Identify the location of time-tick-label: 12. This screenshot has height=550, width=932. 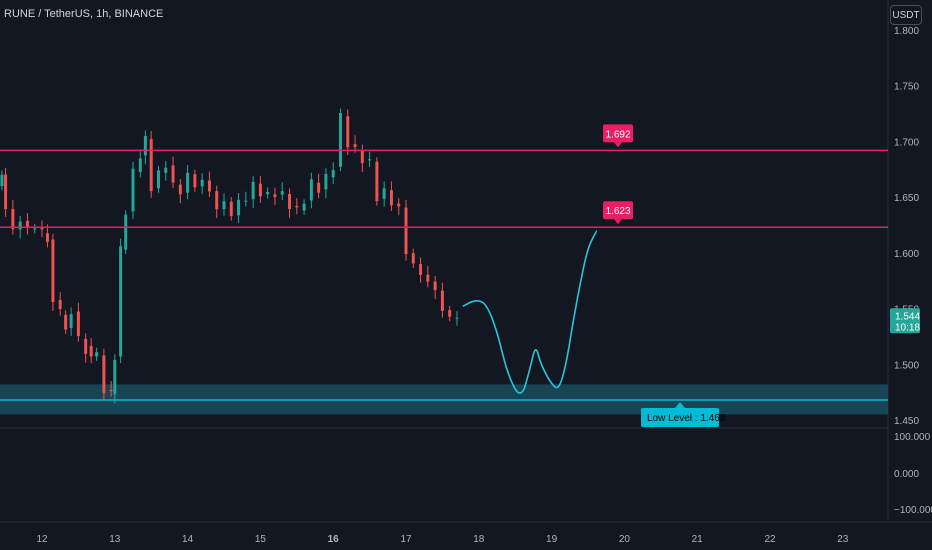
(42, 539).